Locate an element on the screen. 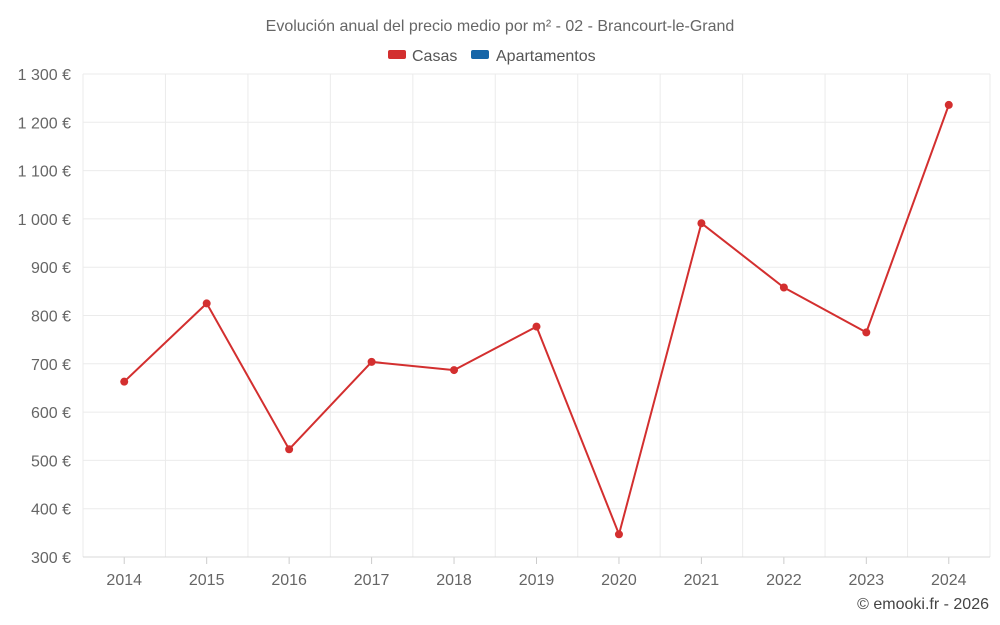 This screenshot has height=625, width=1000. y-tick-label: 1 200 € is located at coordinates (44, 123).